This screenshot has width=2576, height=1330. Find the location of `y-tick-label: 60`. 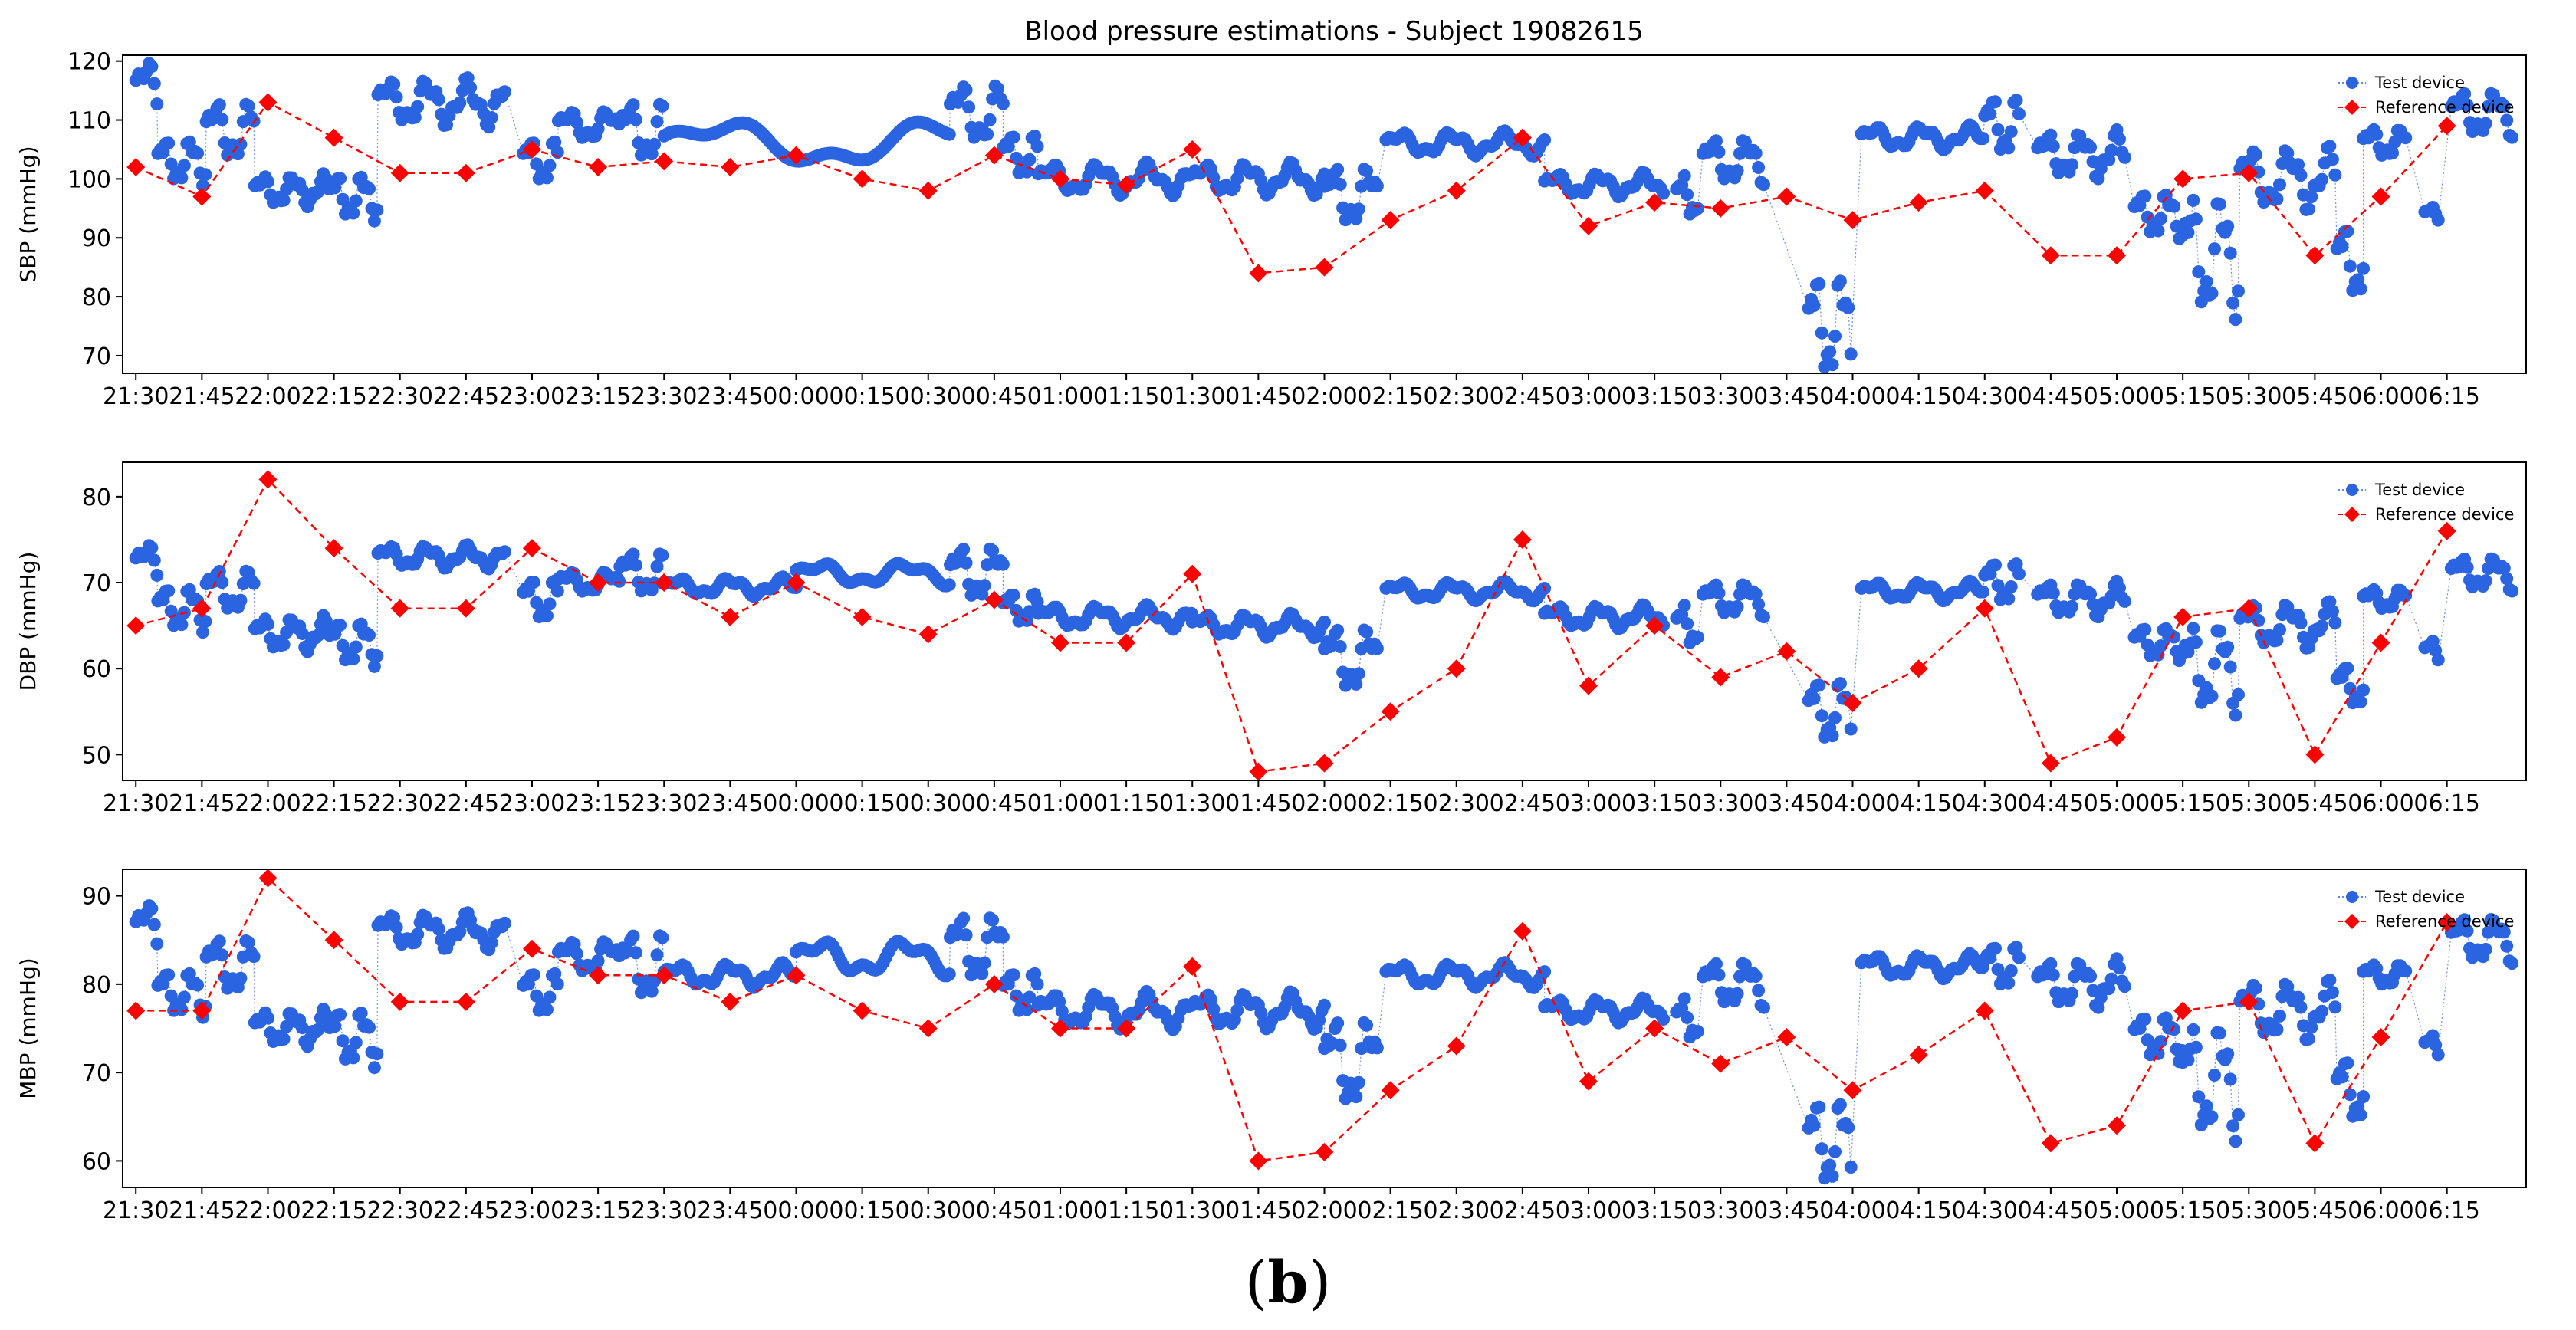

y-tick-label: 60 is located at coordinates (97, 1161).